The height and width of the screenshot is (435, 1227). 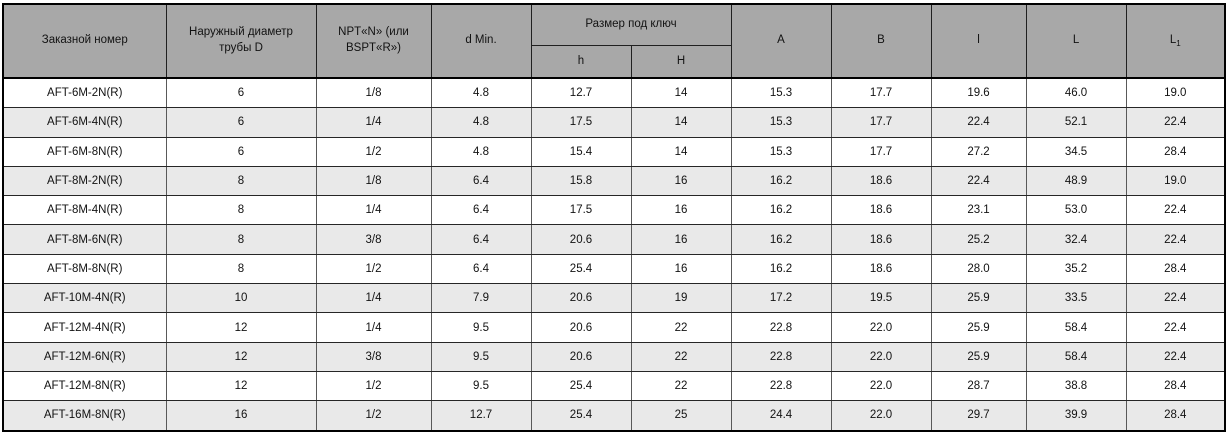 I want to click on col-header-outer-diameter: Наружный диаметр трубы D, so click(x=241, y=41).